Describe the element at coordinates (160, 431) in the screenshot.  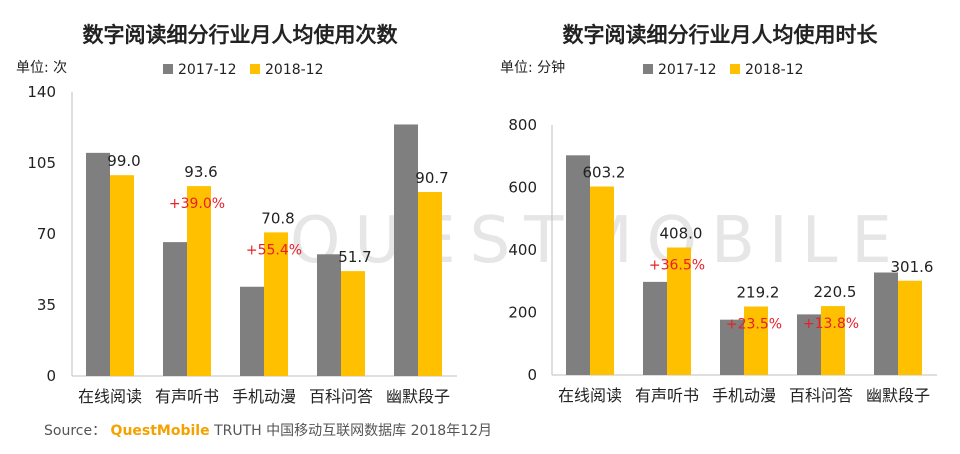
I see `source-brand: QuestMobile` at that location.